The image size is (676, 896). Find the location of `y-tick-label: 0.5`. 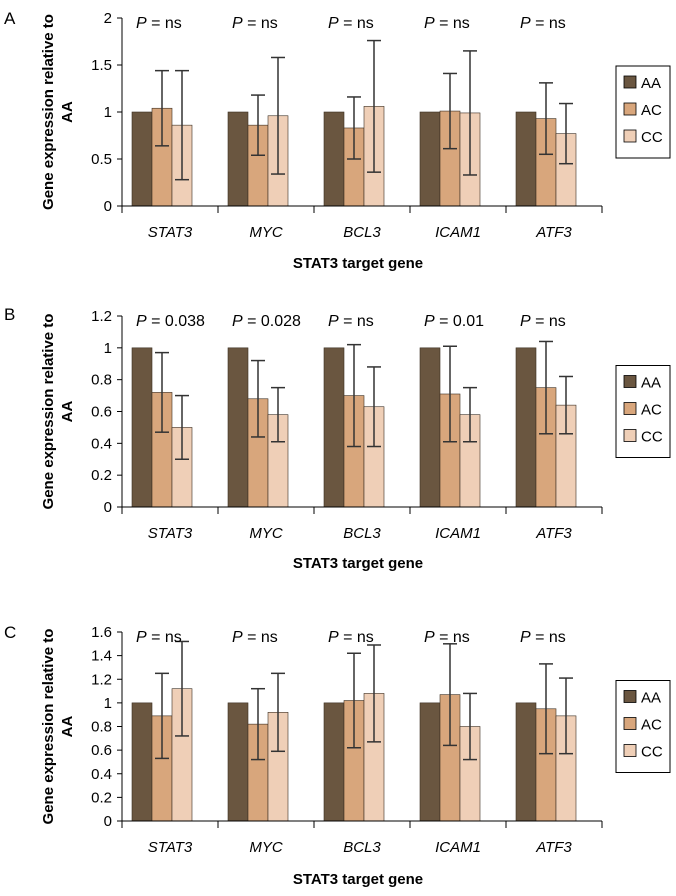

y-tick-label: 0.5 is located at coordinates (101, 159).